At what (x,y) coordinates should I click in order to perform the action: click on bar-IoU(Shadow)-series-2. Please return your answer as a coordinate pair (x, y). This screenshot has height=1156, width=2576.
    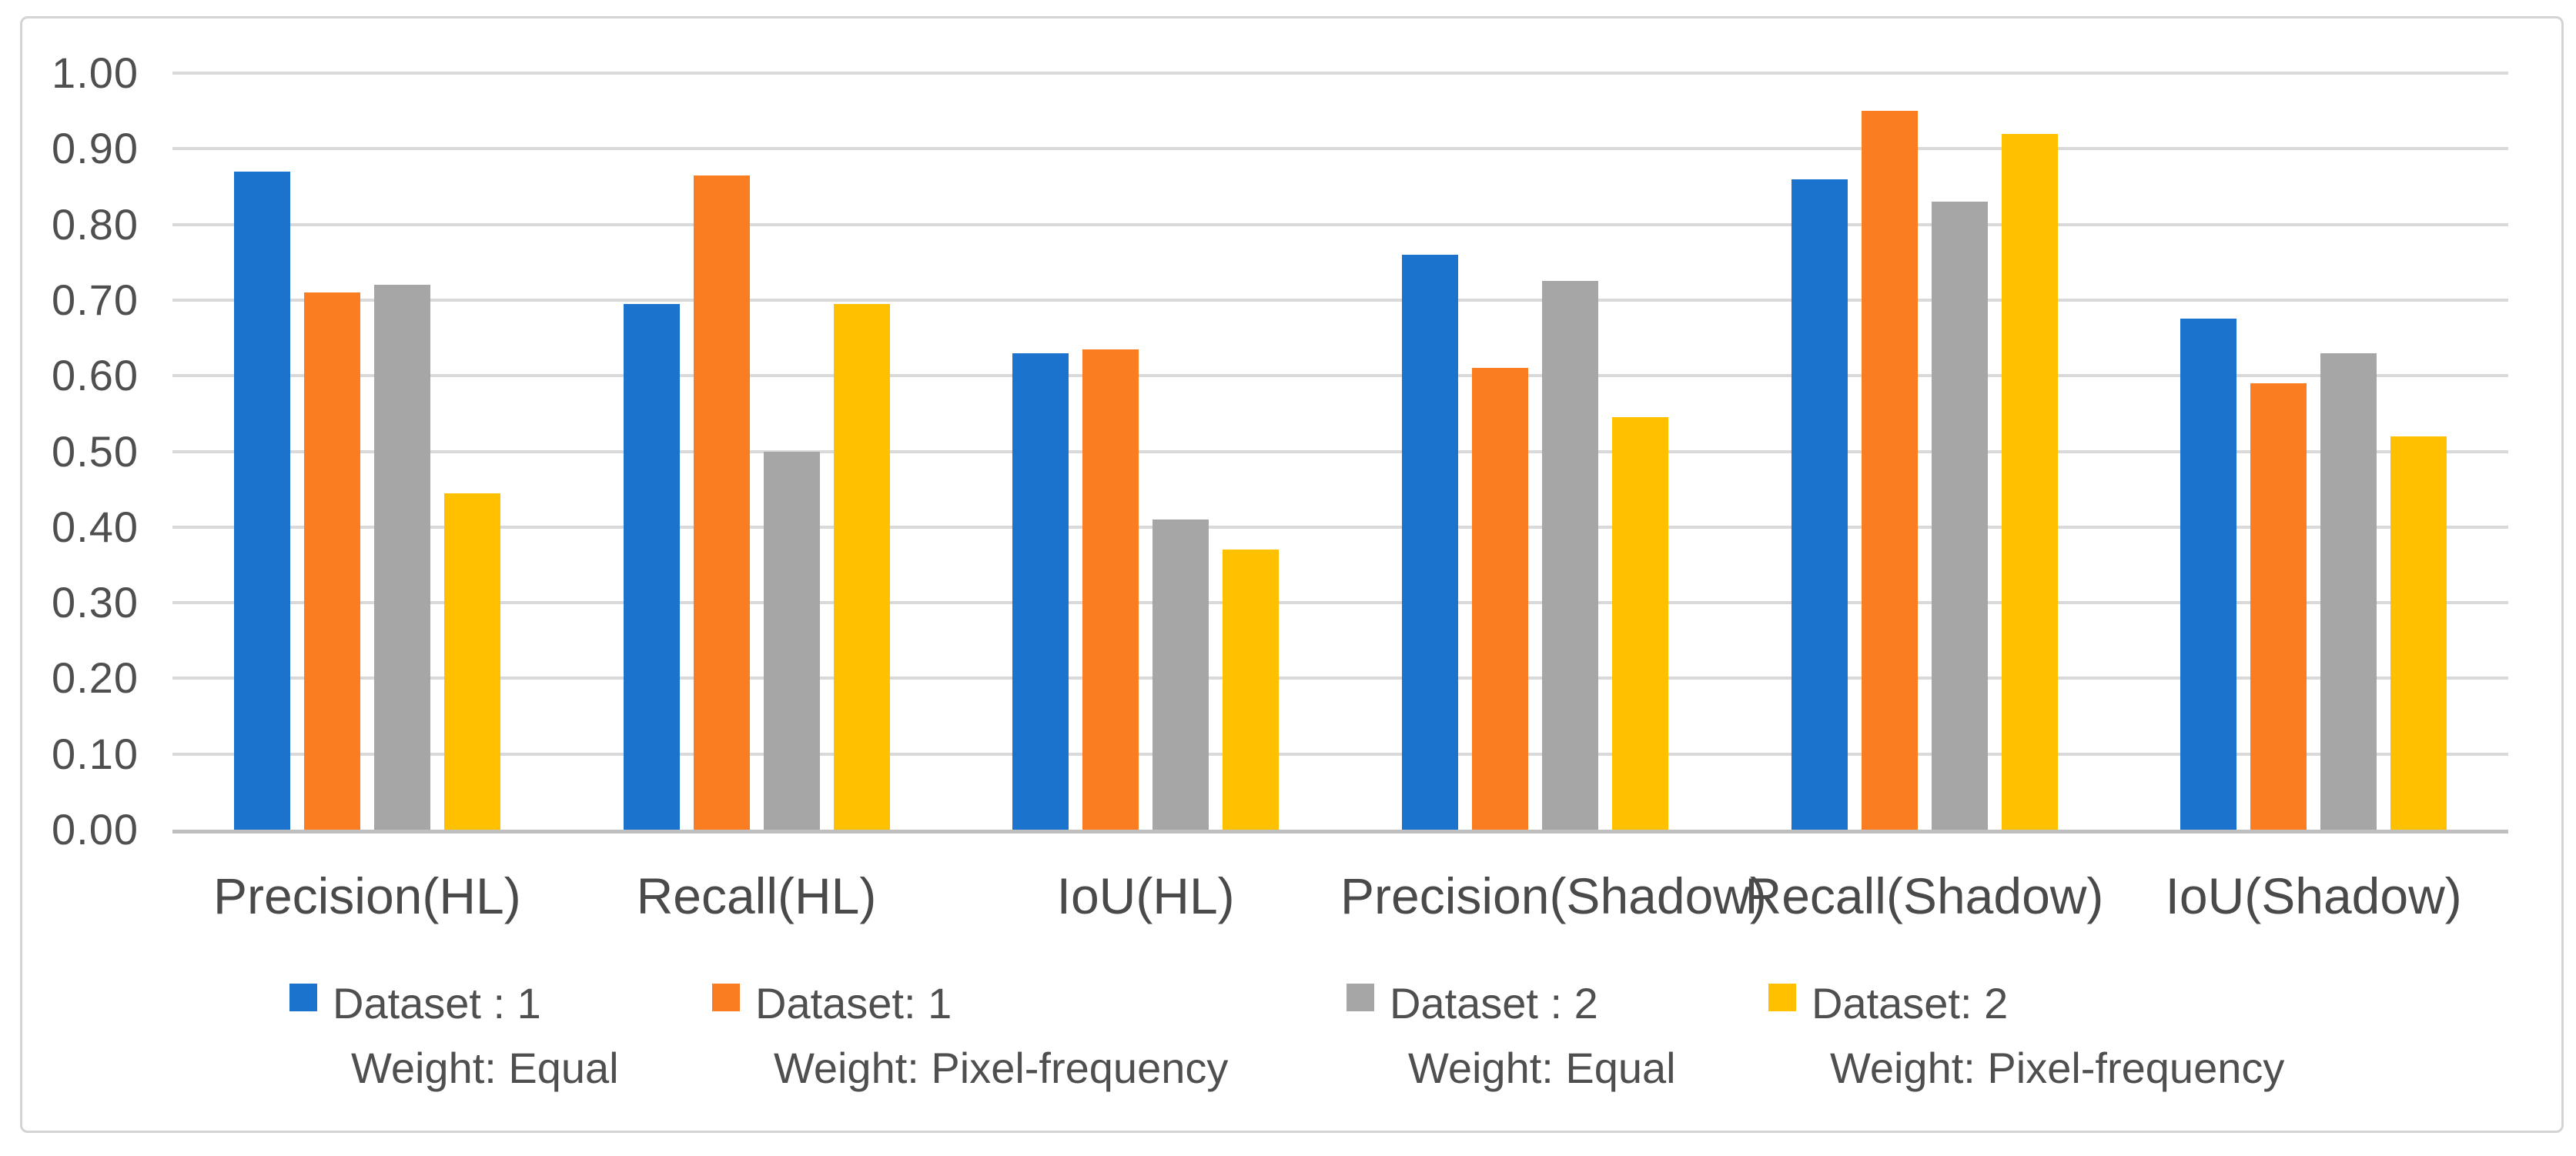
    Looking at the image, I should click on (2278, 606).